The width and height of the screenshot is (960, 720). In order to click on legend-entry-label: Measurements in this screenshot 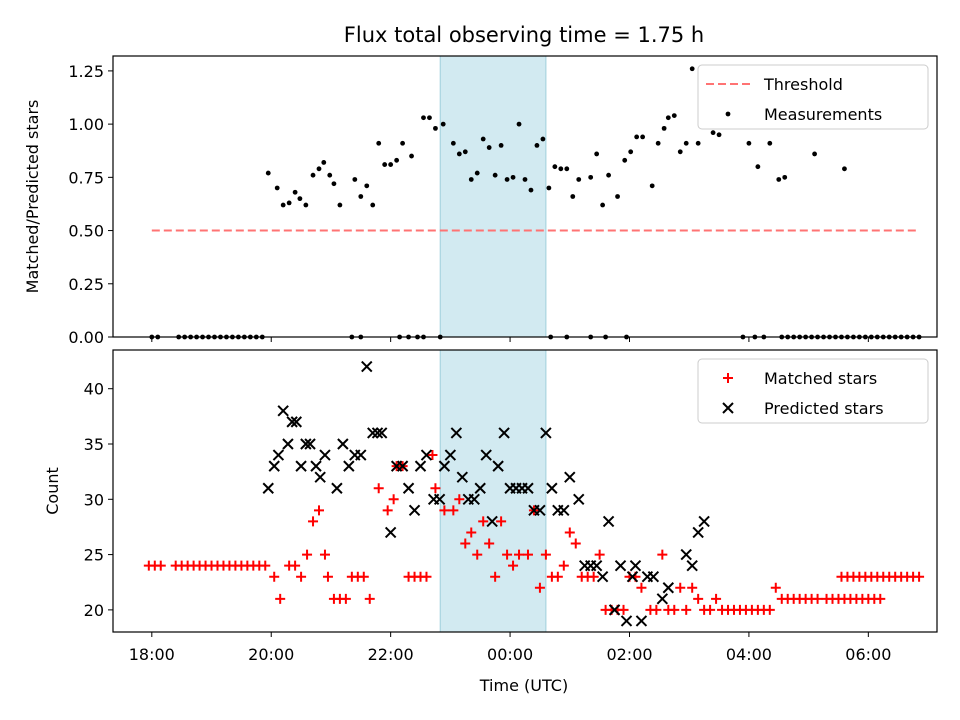, I will do `click(823, 114)`.